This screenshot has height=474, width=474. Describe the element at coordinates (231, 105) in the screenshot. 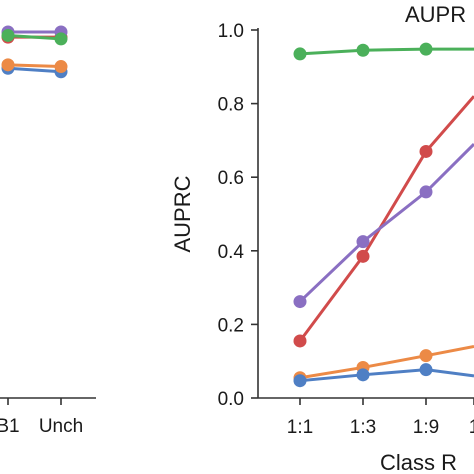

I see `y-tick-label: 0.8` at that location.